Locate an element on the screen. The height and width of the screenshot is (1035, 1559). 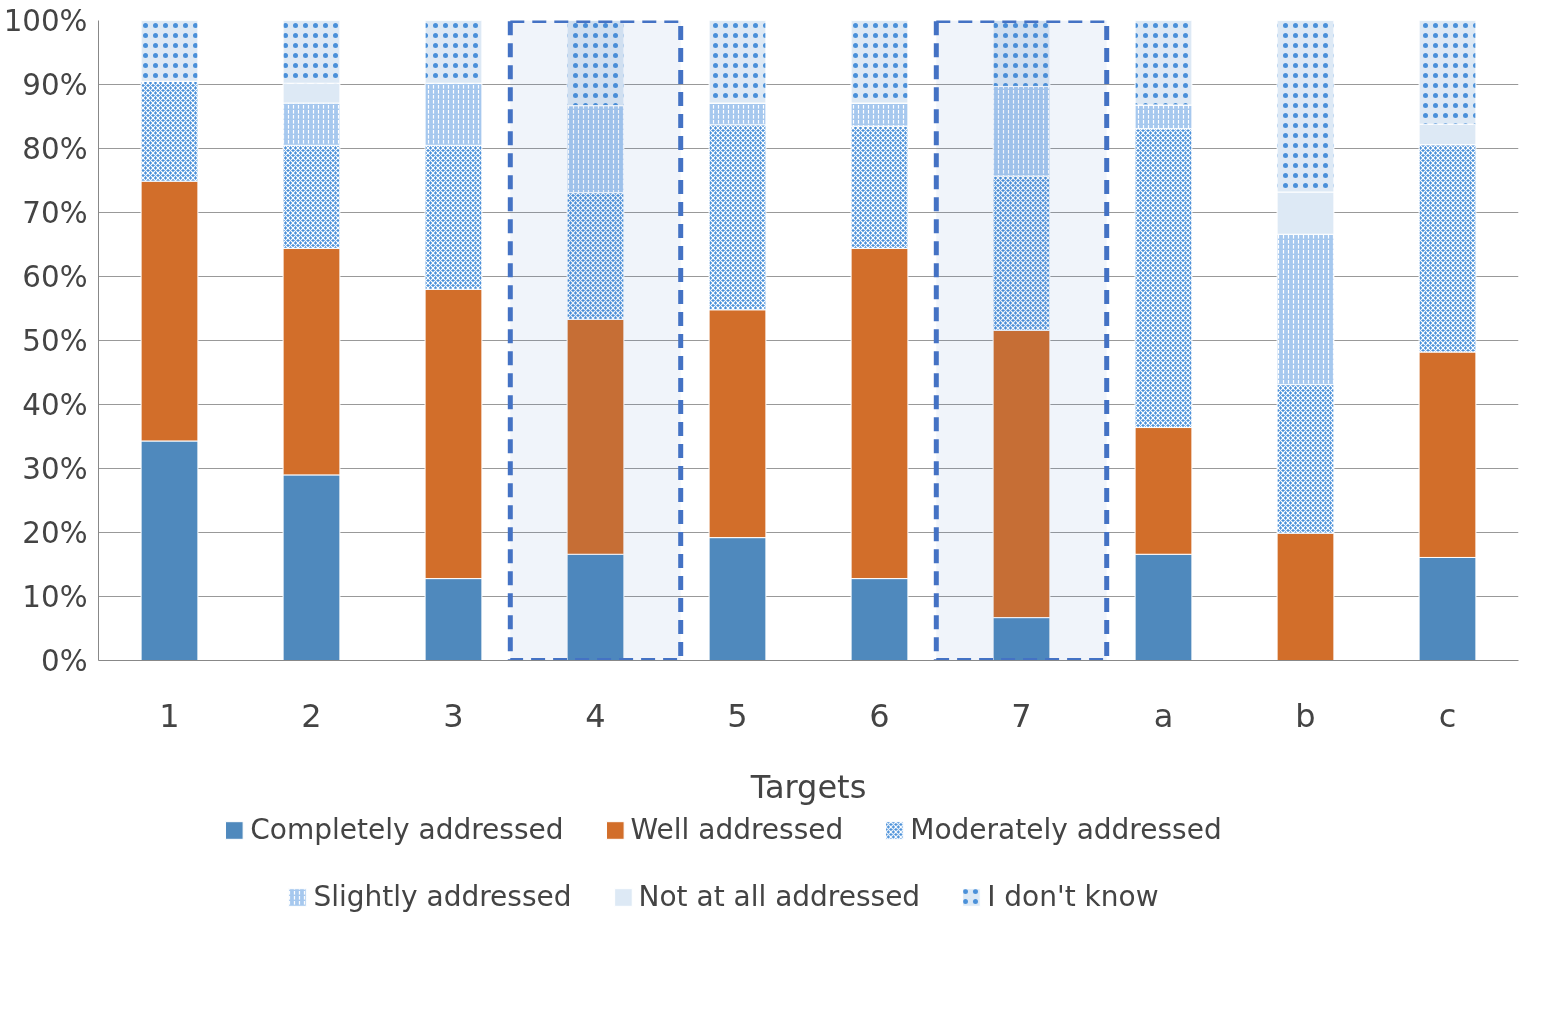
x-axis-title: Targets is located at coordinates (808, 786).